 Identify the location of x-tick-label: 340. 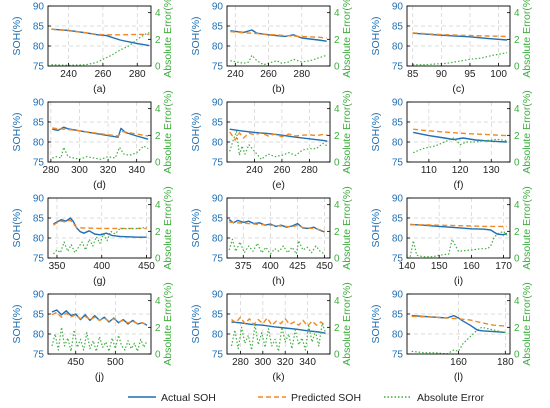
(307, 362).